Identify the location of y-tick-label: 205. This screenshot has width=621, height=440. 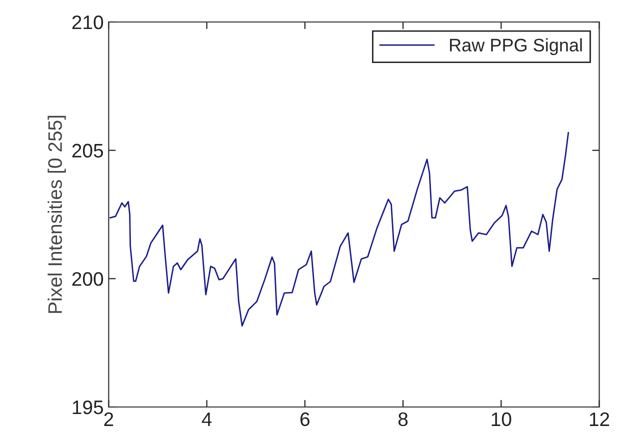
(87, 151).